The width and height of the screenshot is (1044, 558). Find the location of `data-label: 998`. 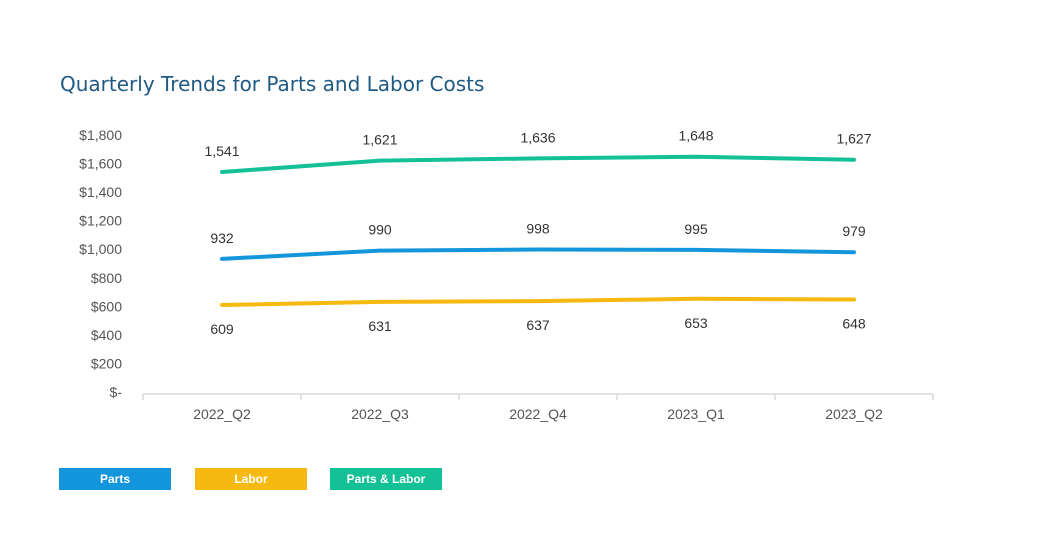

data-label: 998 is located at coordinates (538, 229).